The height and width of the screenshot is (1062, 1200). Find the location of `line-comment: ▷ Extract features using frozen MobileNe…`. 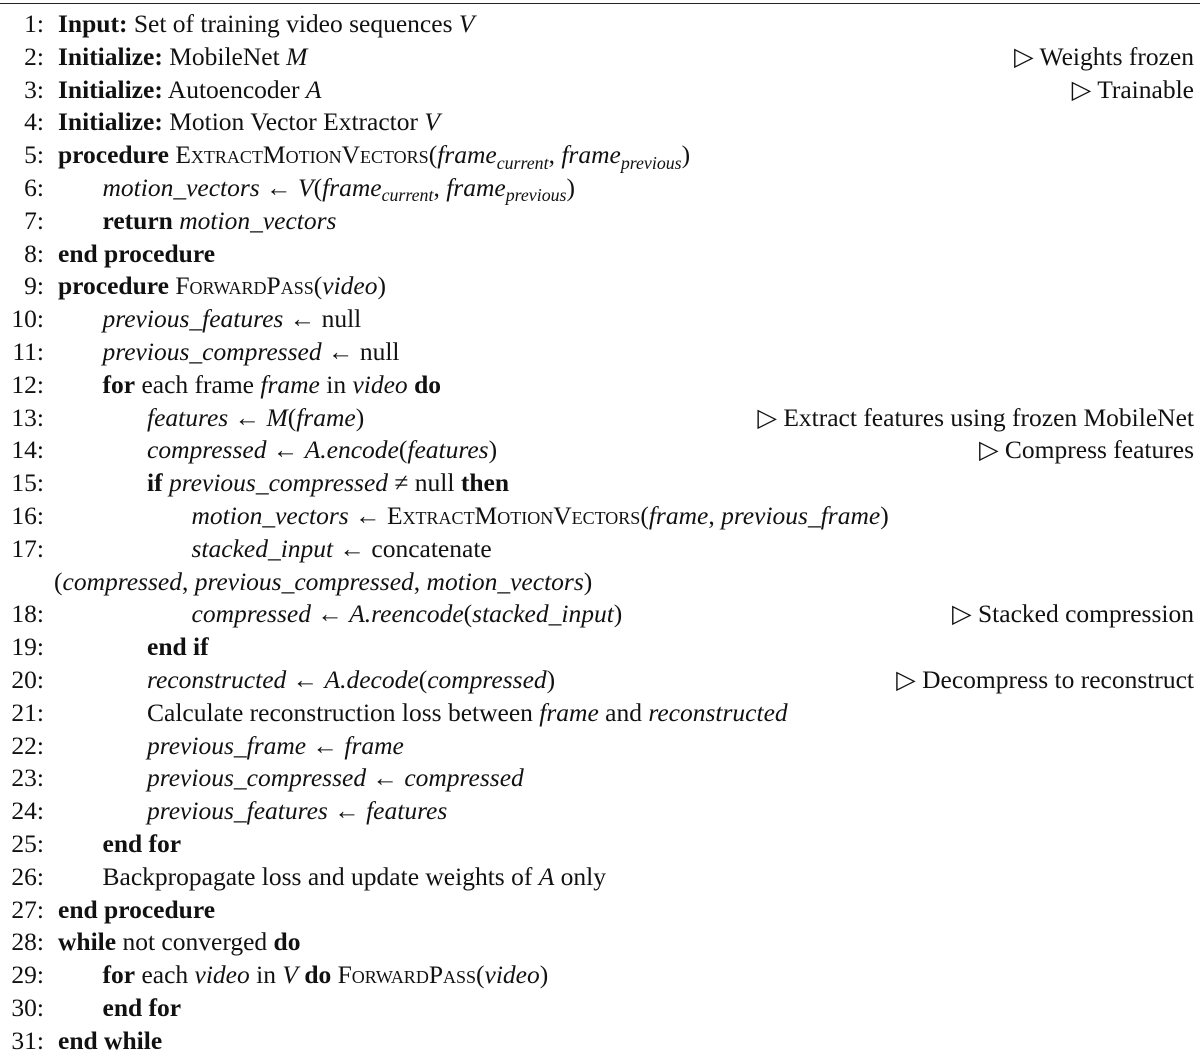

line-comment: ▷ Extract features using frozen MobileNe… is located at coordinates (975, 417).